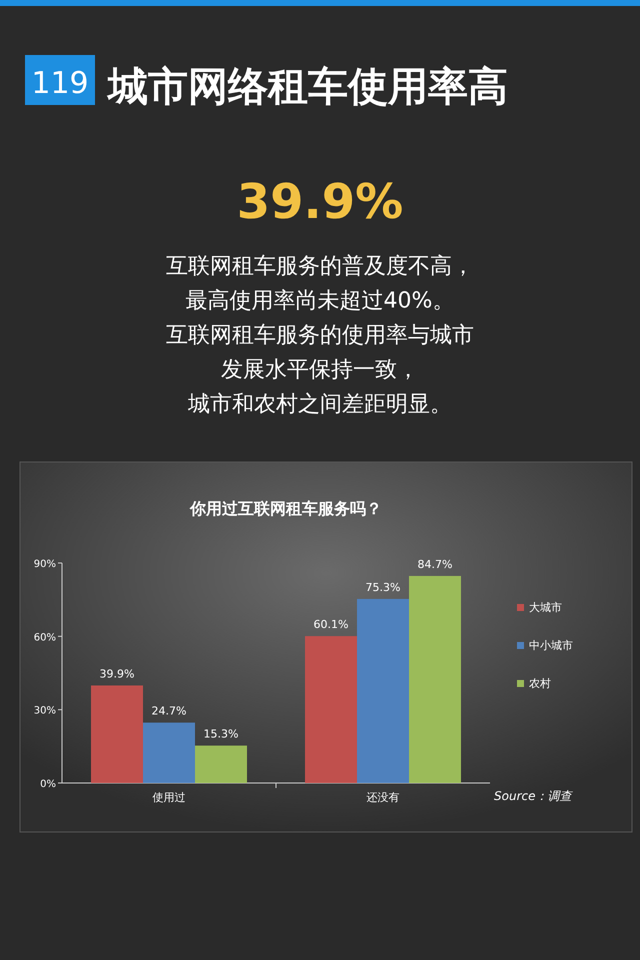 This screenshot has width=640, height=960. I want to click on data-label: 84.7%, so click(435, 564).